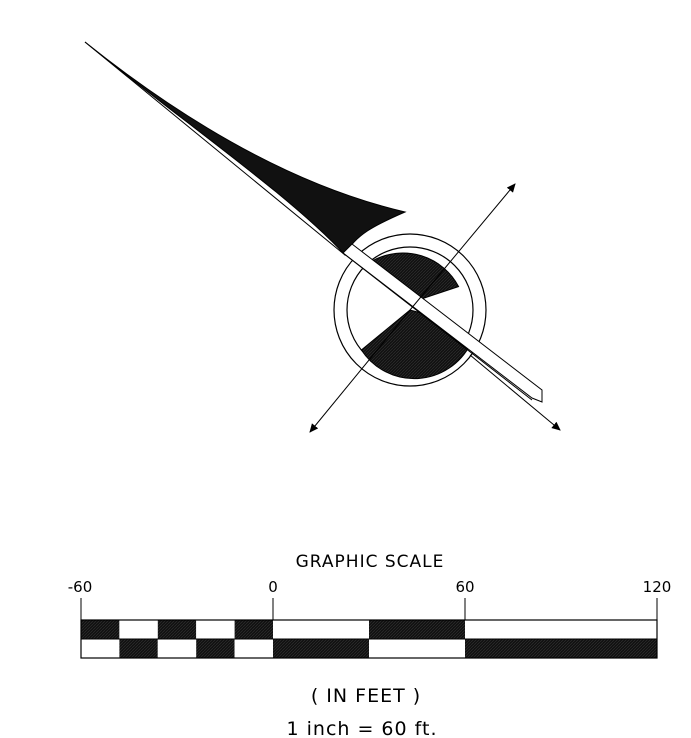 Image resolution: width=691 pixels, height=738 pixels. I want to click on scale-units-label: ( IN FEET ), so click(366, 696).